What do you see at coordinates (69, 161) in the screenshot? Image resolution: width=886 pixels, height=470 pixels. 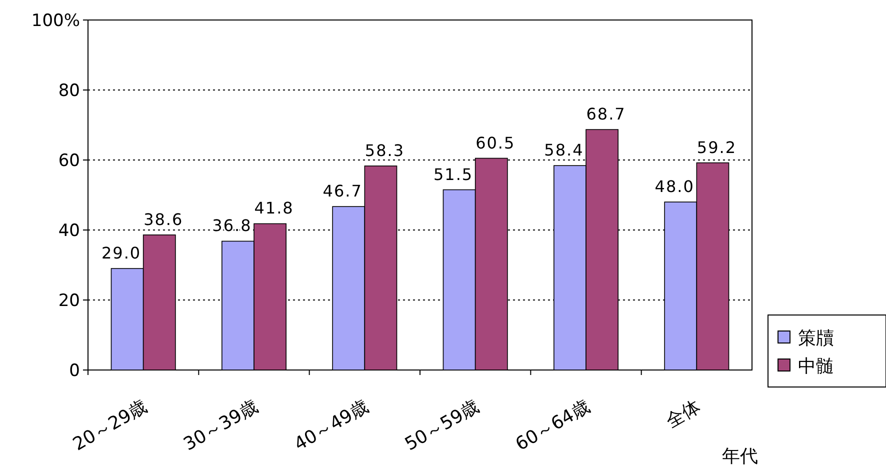 I see `y-tick-label: 60` at bounding box center [69, 161].